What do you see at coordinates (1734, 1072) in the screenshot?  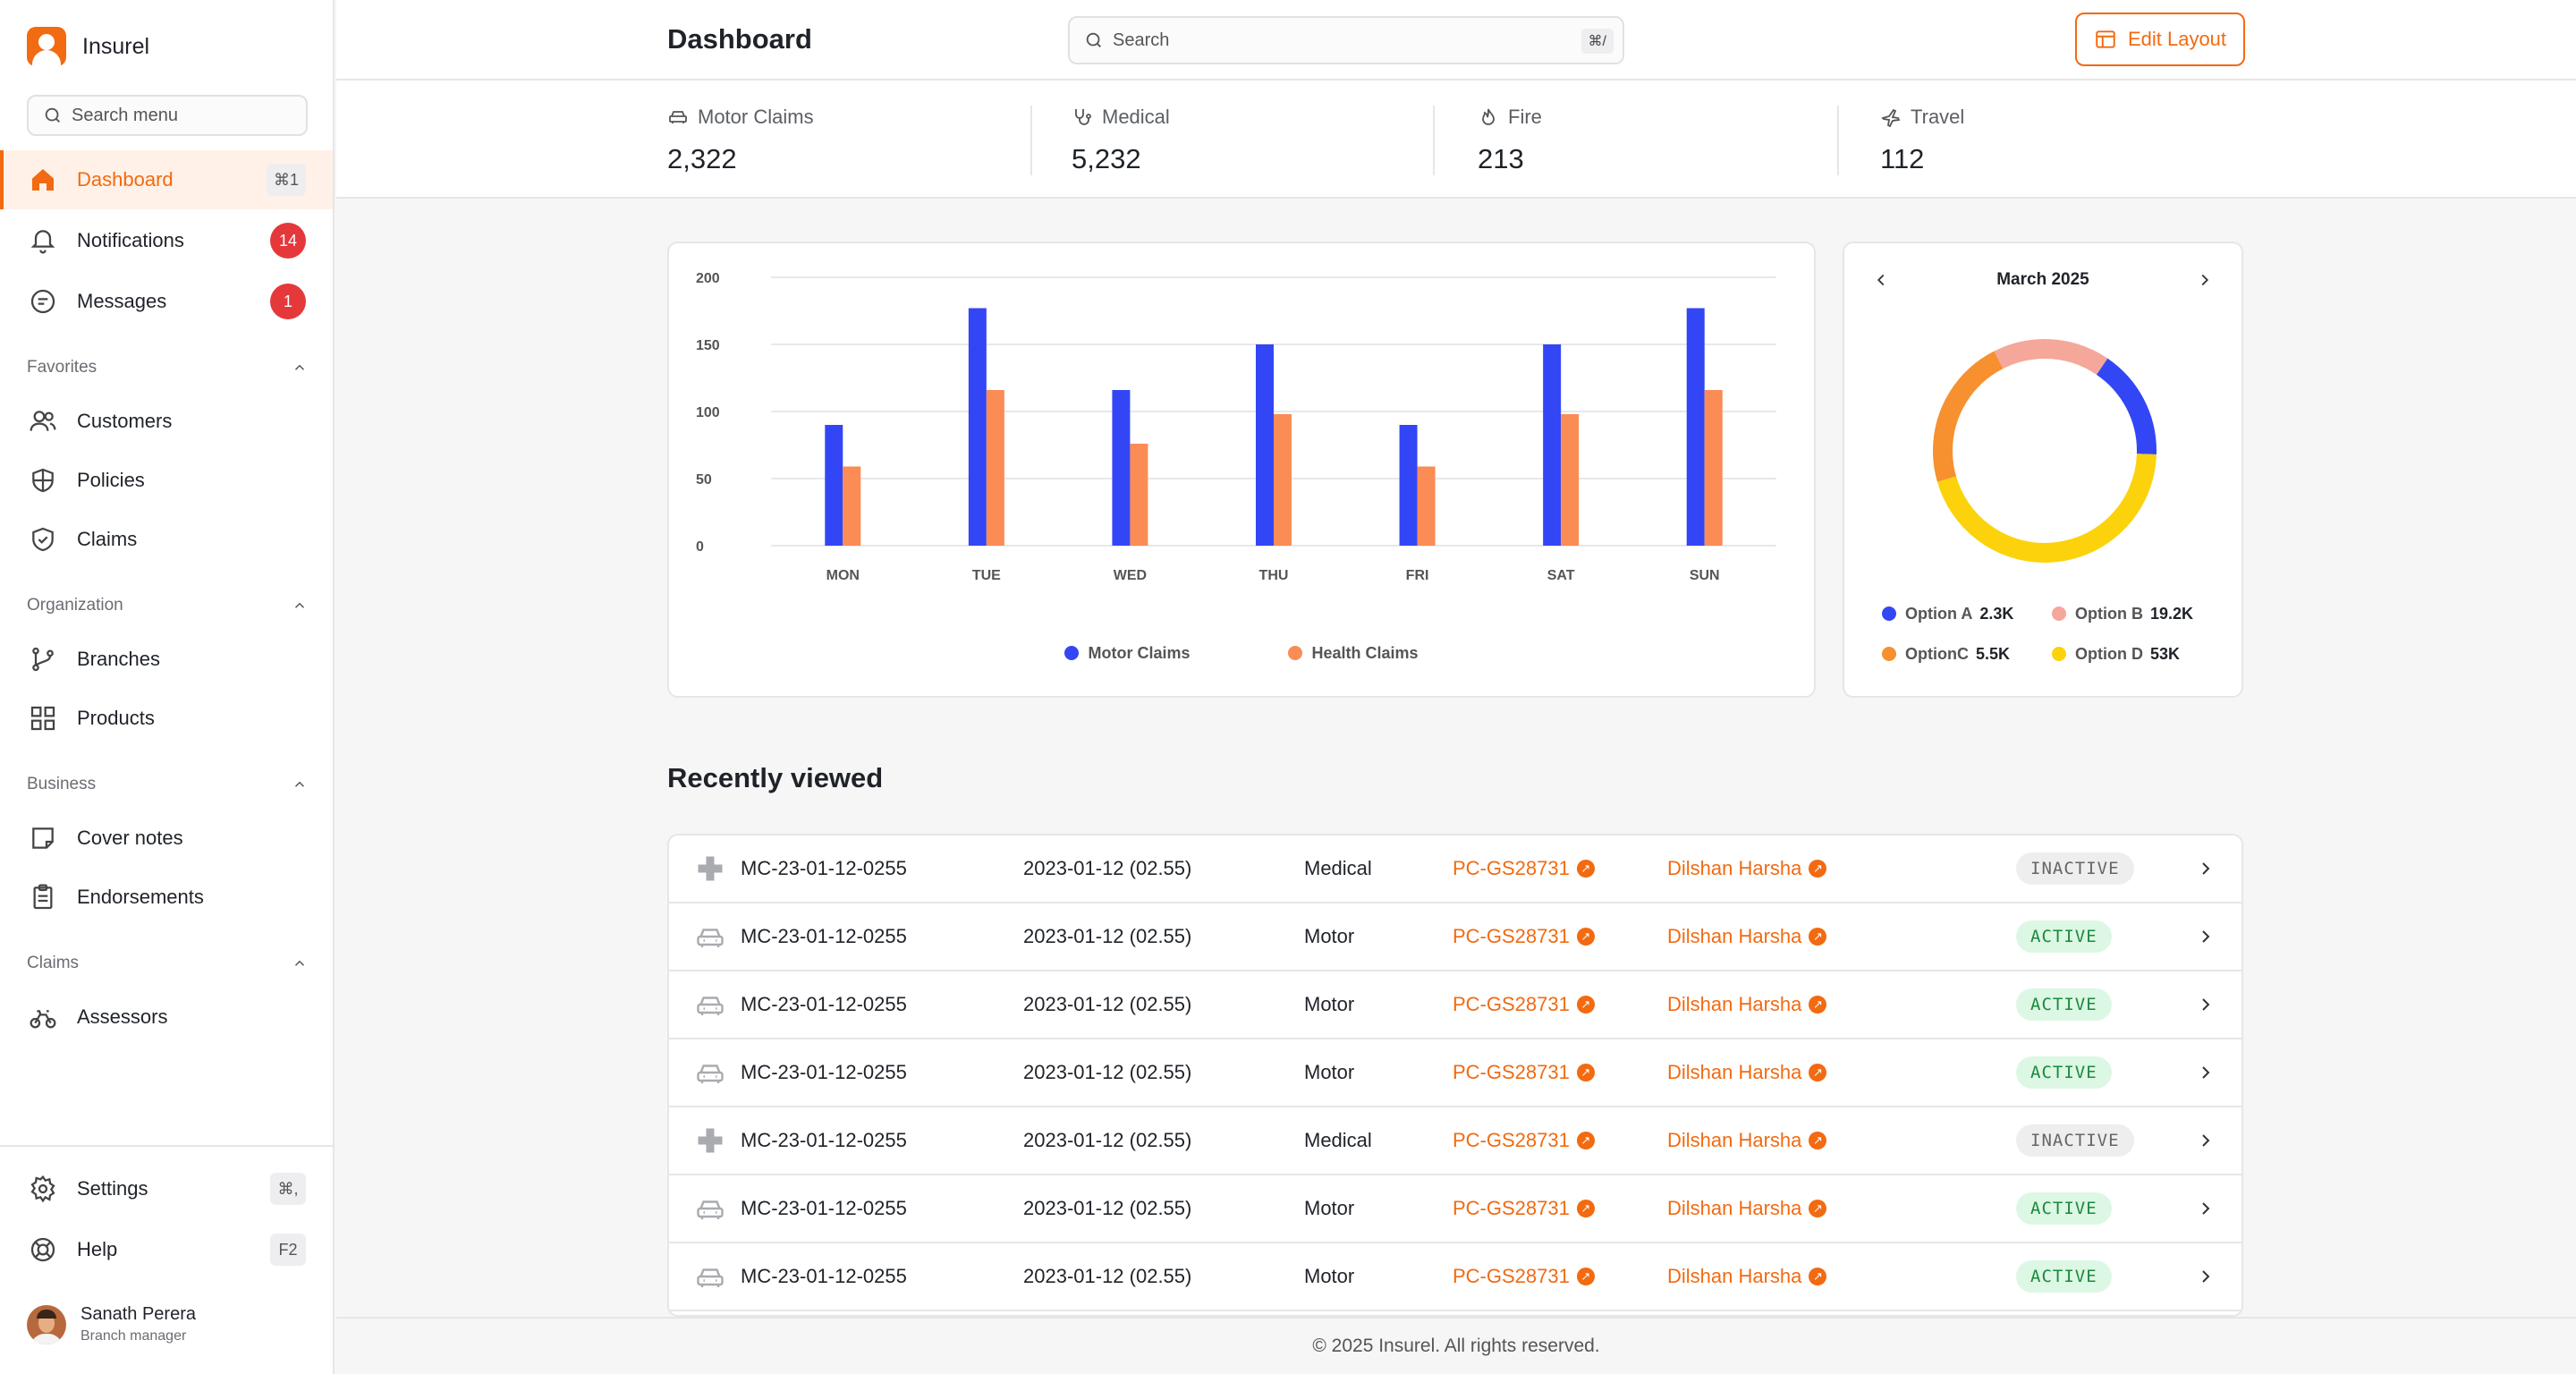 I see `customer-name: Dilshan Harsha` at bounding box center [1734, 1072].